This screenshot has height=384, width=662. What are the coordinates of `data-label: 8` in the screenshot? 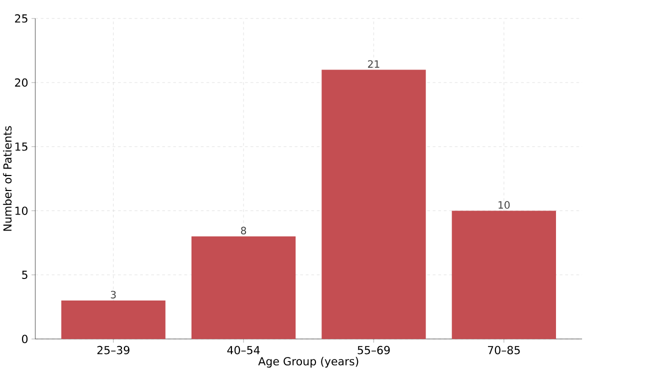 It's located at (243, 230).